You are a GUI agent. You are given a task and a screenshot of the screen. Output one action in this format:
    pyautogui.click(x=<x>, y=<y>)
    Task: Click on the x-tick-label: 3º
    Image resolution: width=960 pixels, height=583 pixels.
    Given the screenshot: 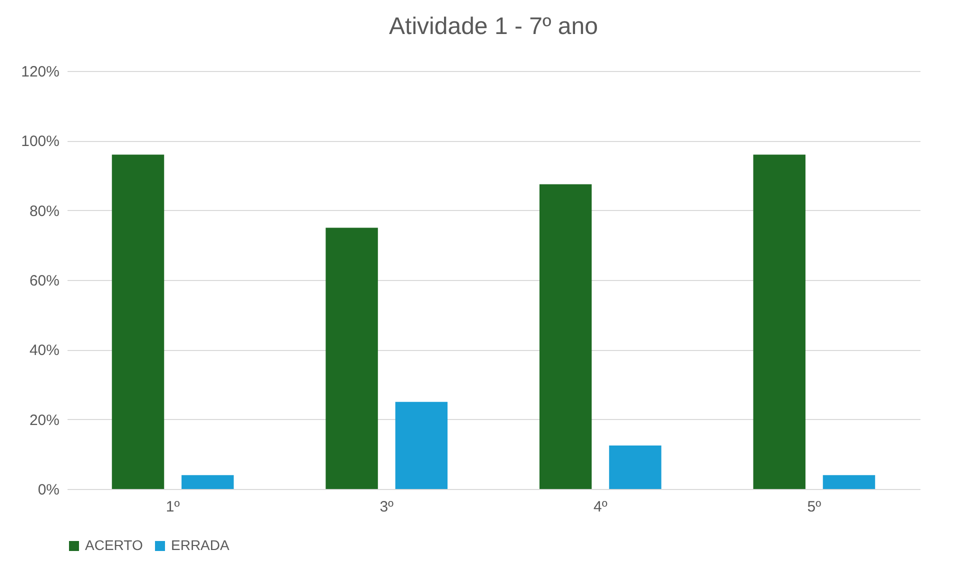 What is the action you would take?
    pyautogui.click(x=387, y=507)
    